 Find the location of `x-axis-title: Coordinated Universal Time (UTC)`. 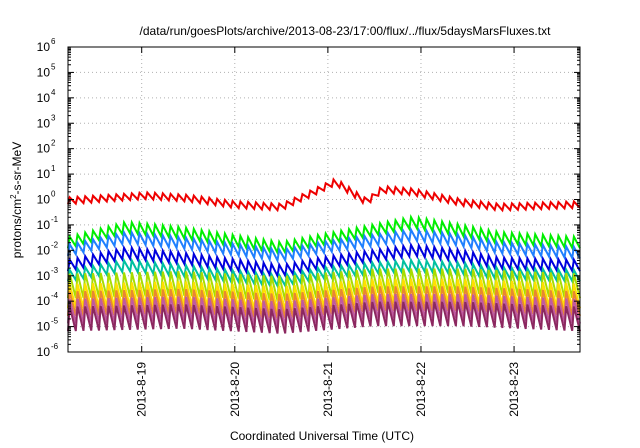

x-axis-title: Coordinated Universal Time (UTC) is located at coordinates (322, 436).